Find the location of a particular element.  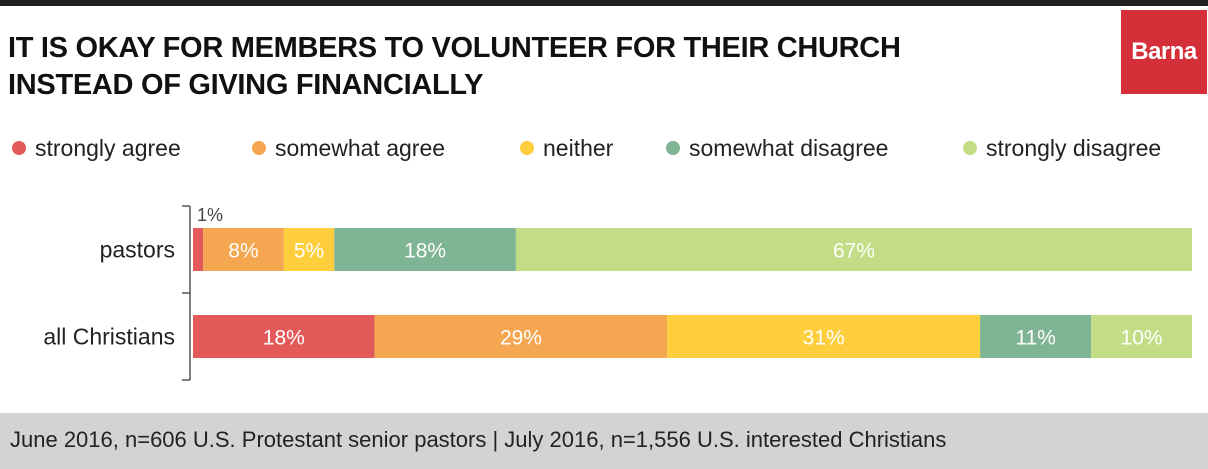

data-label: 29% is located at coordinates (521, 338).